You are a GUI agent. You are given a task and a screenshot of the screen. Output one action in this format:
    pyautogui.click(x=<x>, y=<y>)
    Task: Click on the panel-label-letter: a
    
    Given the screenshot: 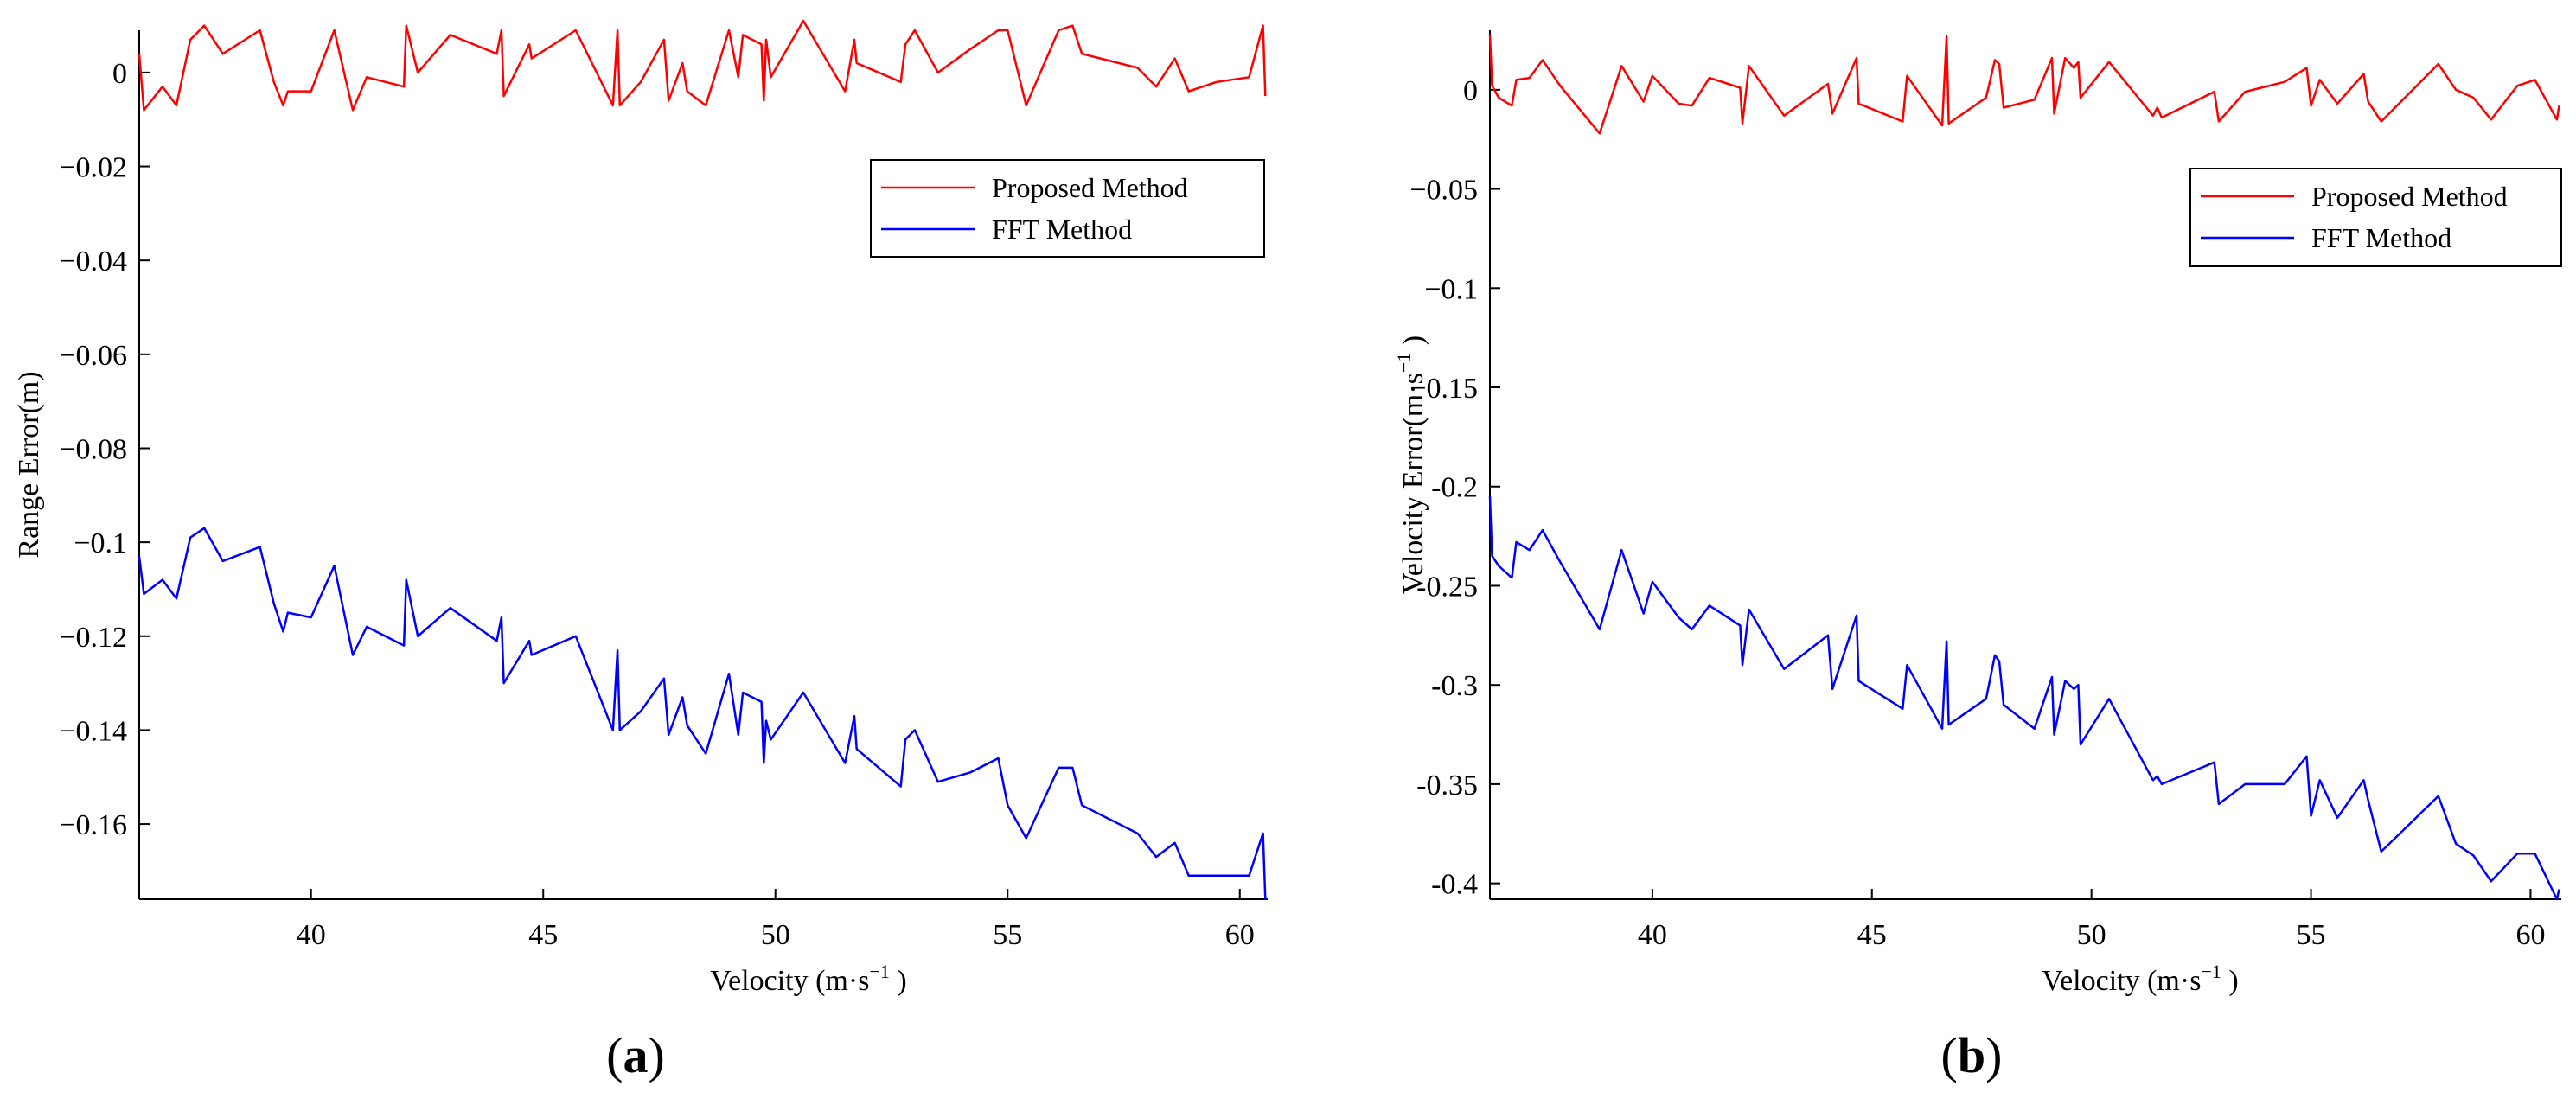 What is the action you would take?
    pyautogui.click(x=636, y=1055)
    